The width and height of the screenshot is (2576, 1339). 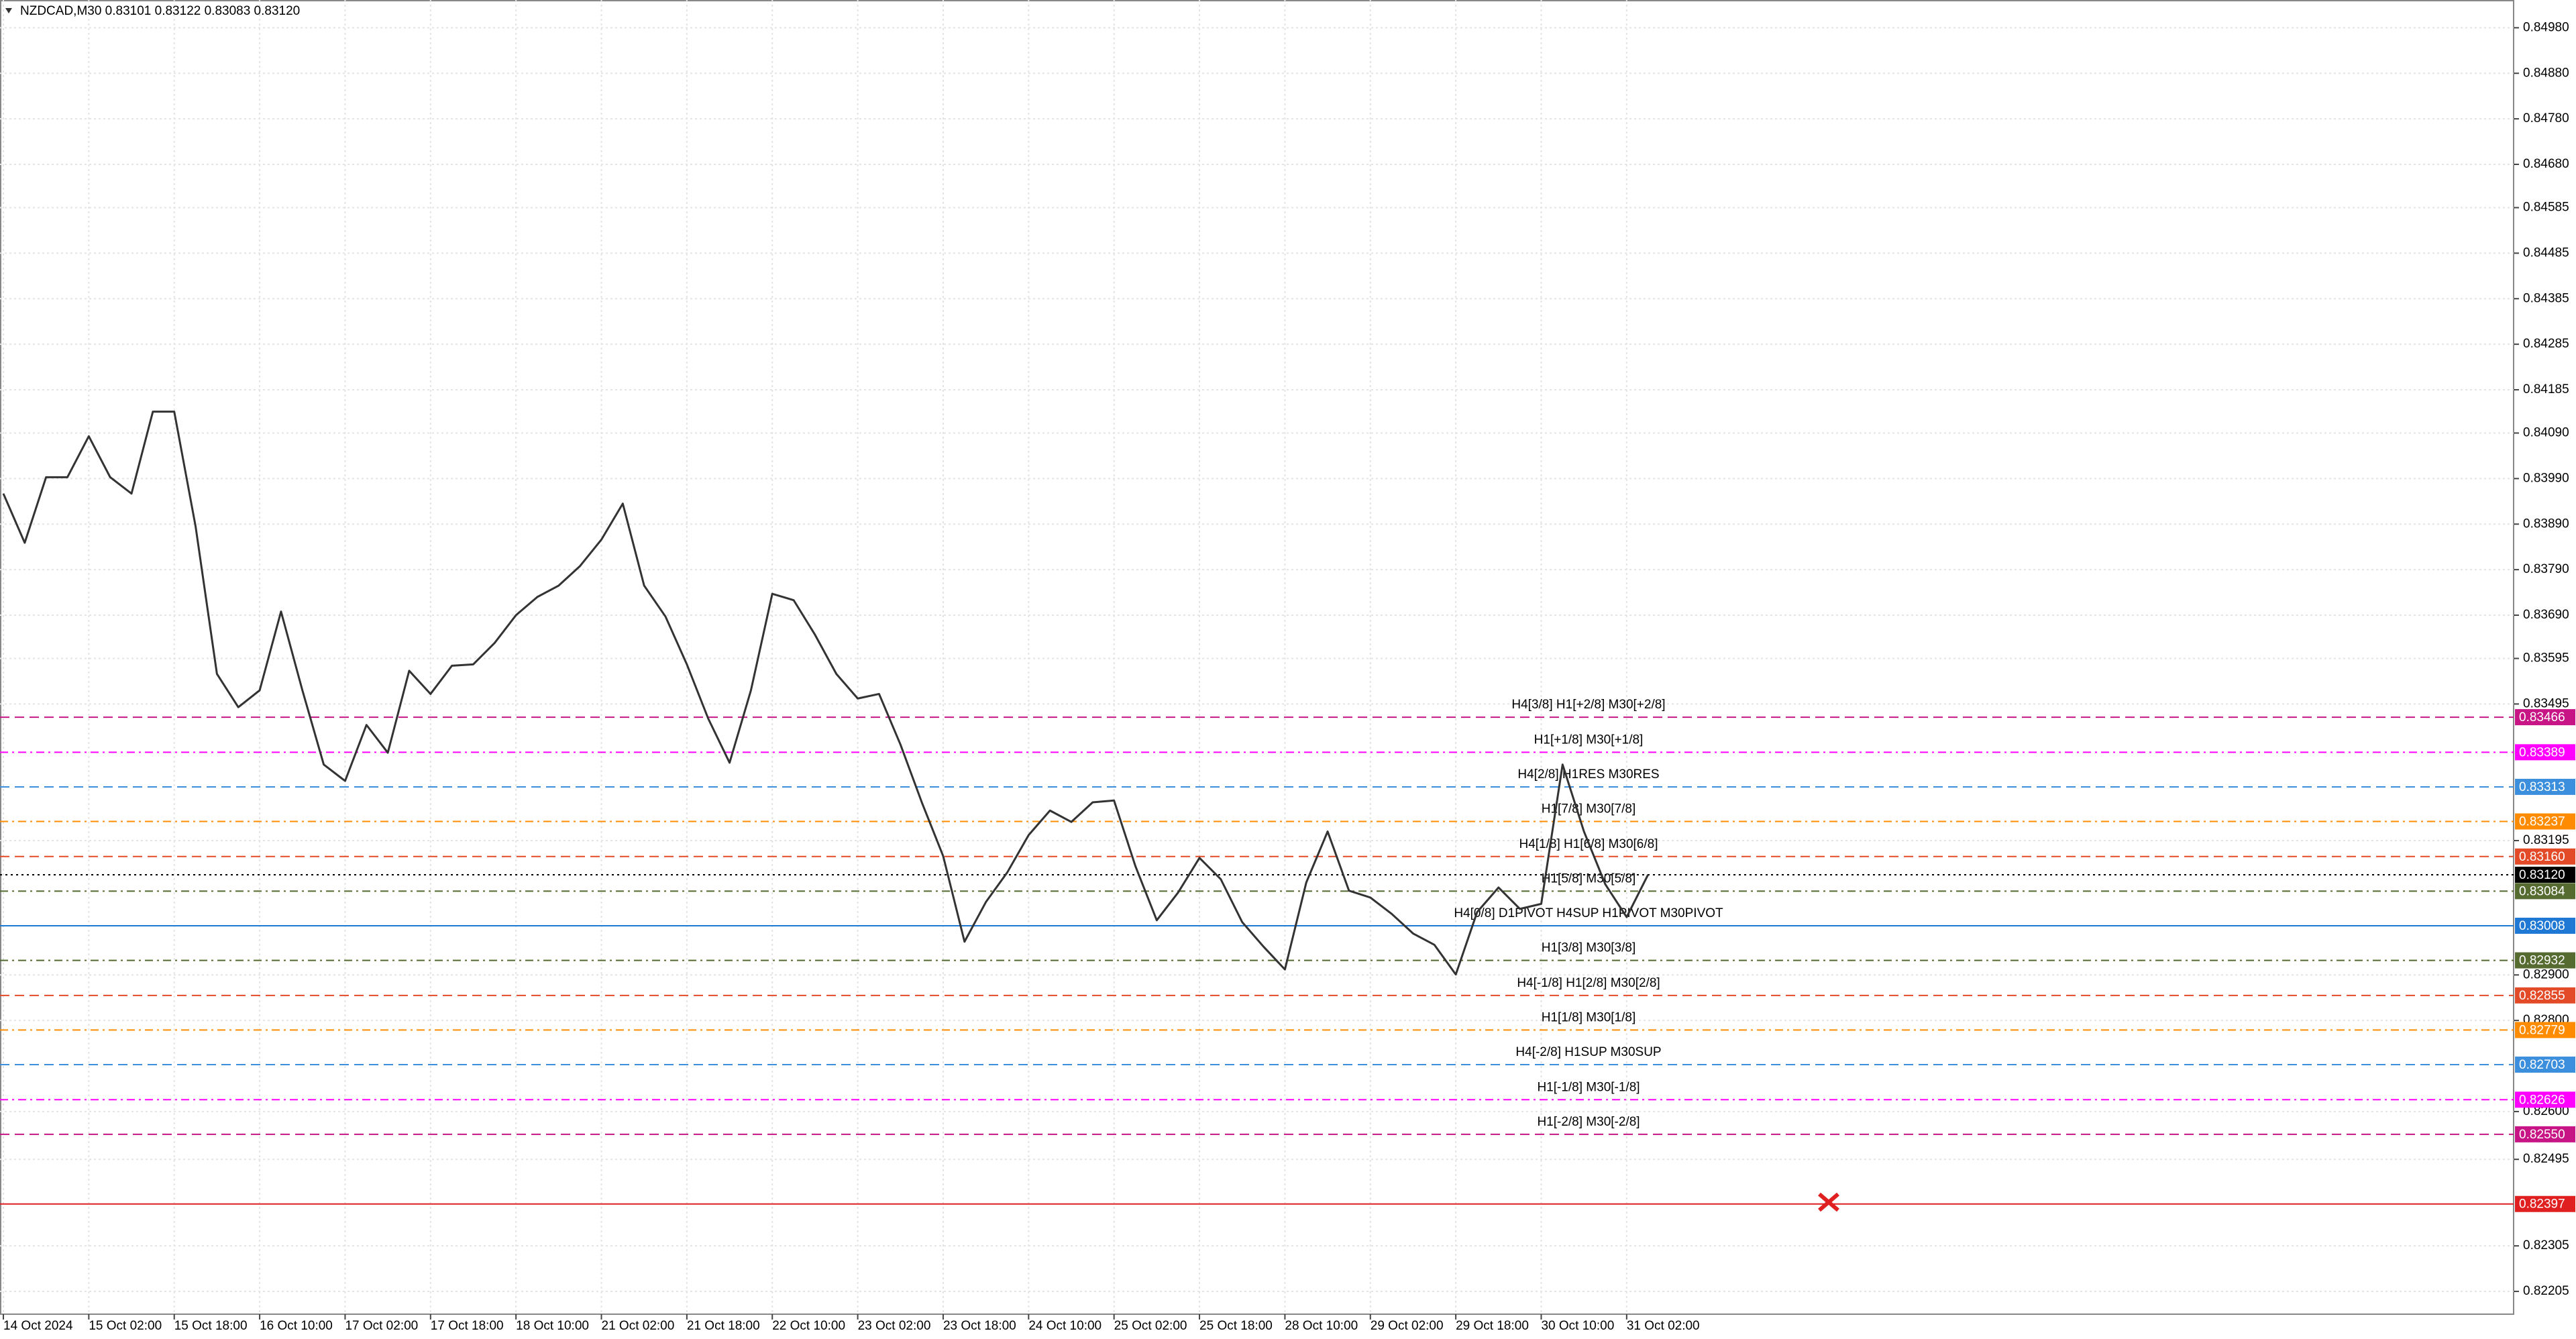 I want to click on level-text: H4[0/8] D1PIVOT H4SUP H1PIVOT M30PIVOT, so click(x=1588, y=913).